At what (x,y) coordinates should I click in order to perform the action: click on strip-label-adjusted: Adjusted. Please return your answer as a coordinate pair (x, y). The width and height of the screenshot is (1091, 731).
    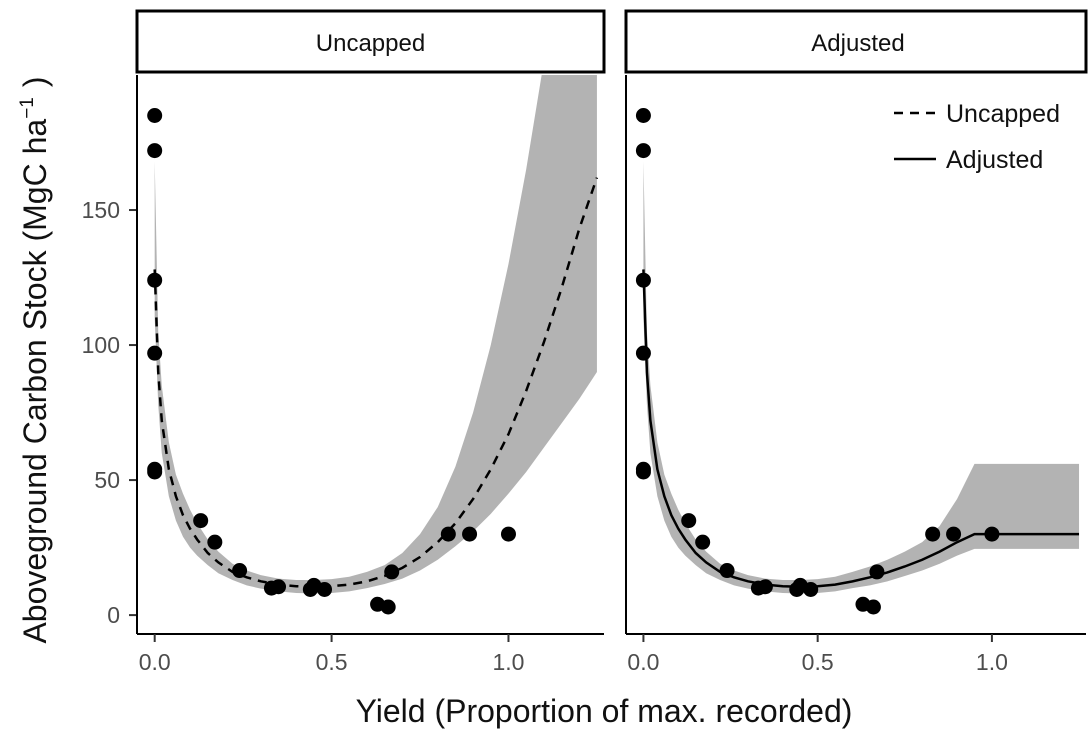
    Looking at the image, I should click on (857, 43).